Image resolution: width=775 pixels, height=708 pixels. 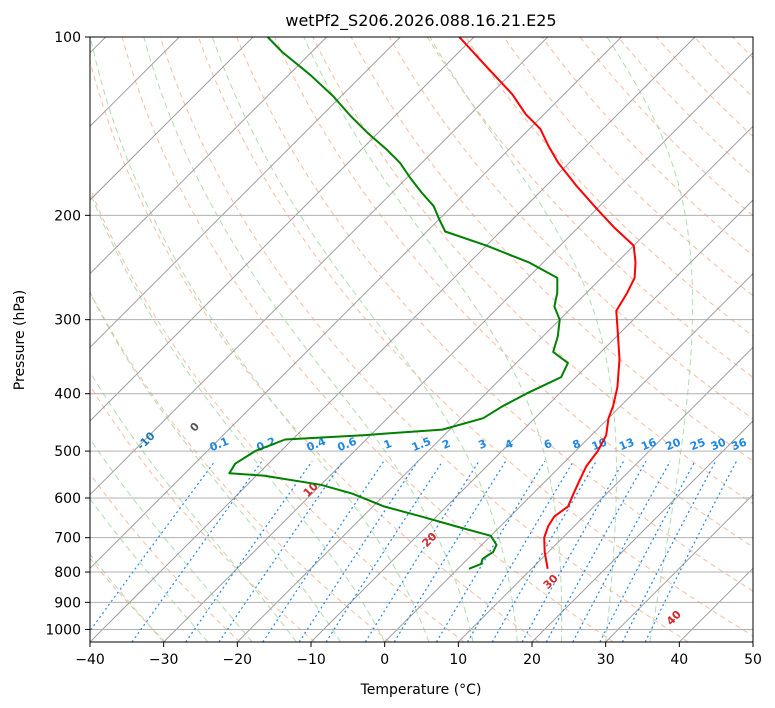 I want to click on y-axis-title: Pressure (hPa), so click(x=20, y=340).